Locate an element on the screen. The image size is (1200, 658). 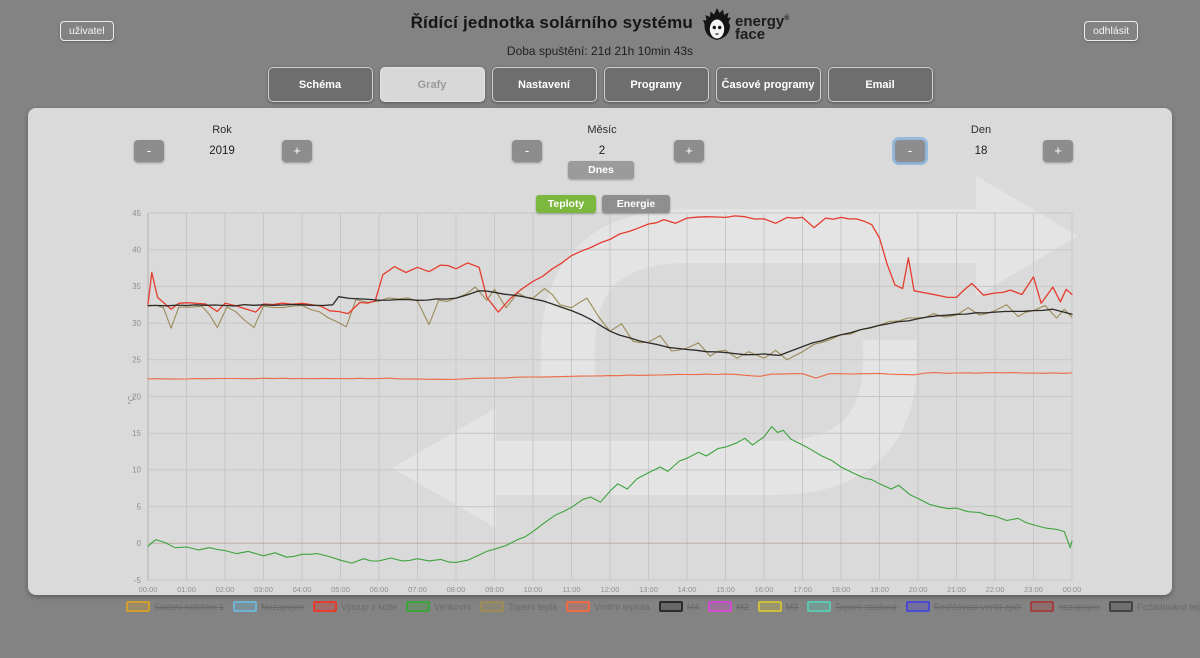
svg-text: 25 is located at coordinates (136, 360).